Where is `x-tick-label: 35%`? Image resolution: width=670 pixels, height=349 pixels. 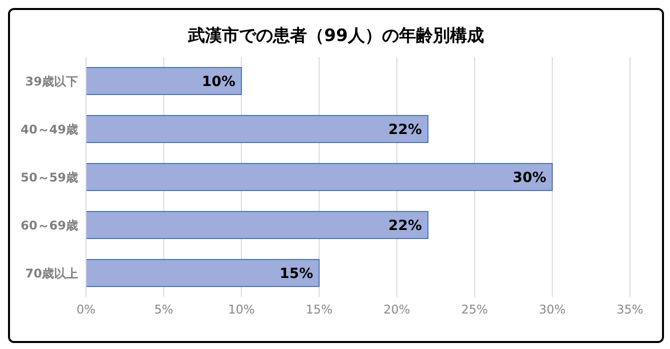 x-tick-label: 35% is located at coordinates (630, 309).